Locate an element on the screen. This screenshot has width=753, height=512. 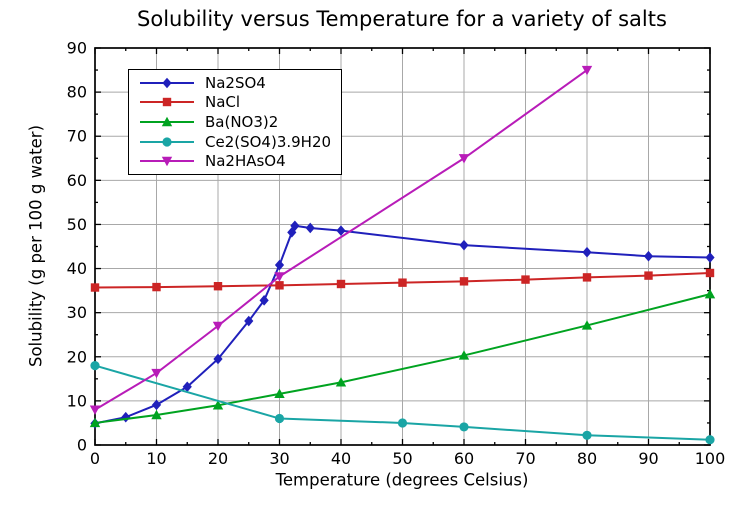
svg-text: 100 is located at coordinates (710, 458).